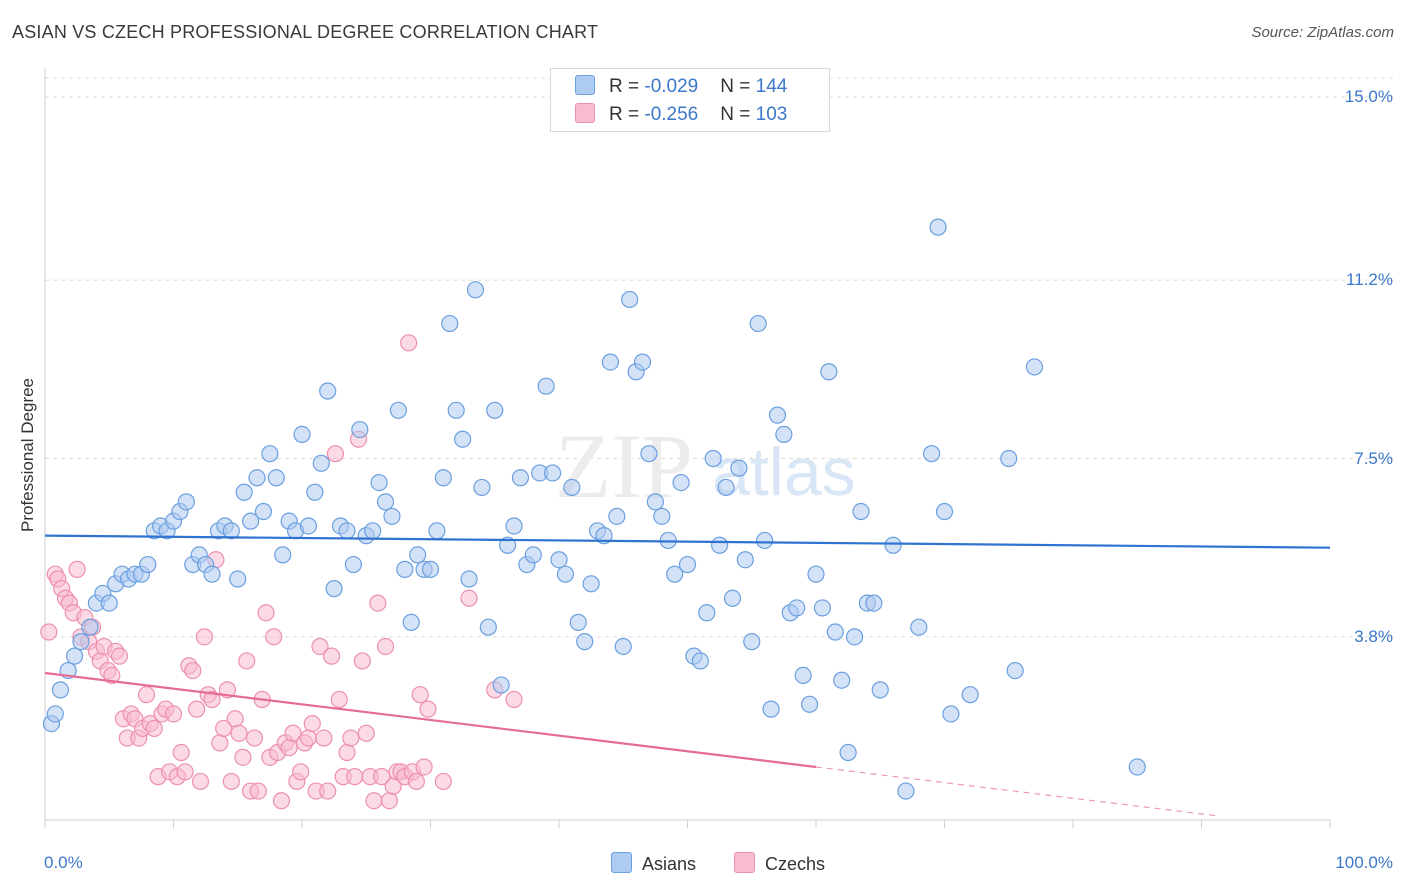  I want to click on correlation-legend: R = -0.029 N = 144 R = -0.256 N = 103, so click(690, 100).